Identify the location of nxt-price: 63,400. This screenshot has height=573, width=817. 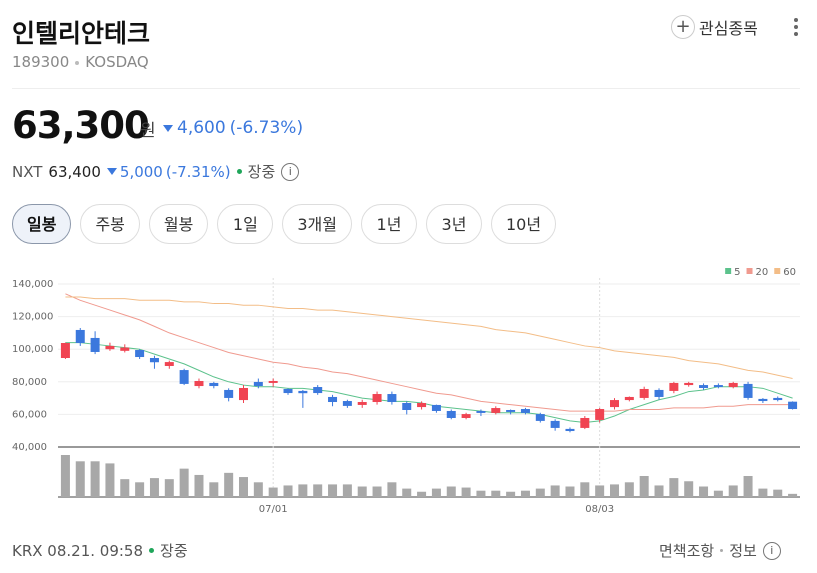
(74, 171).